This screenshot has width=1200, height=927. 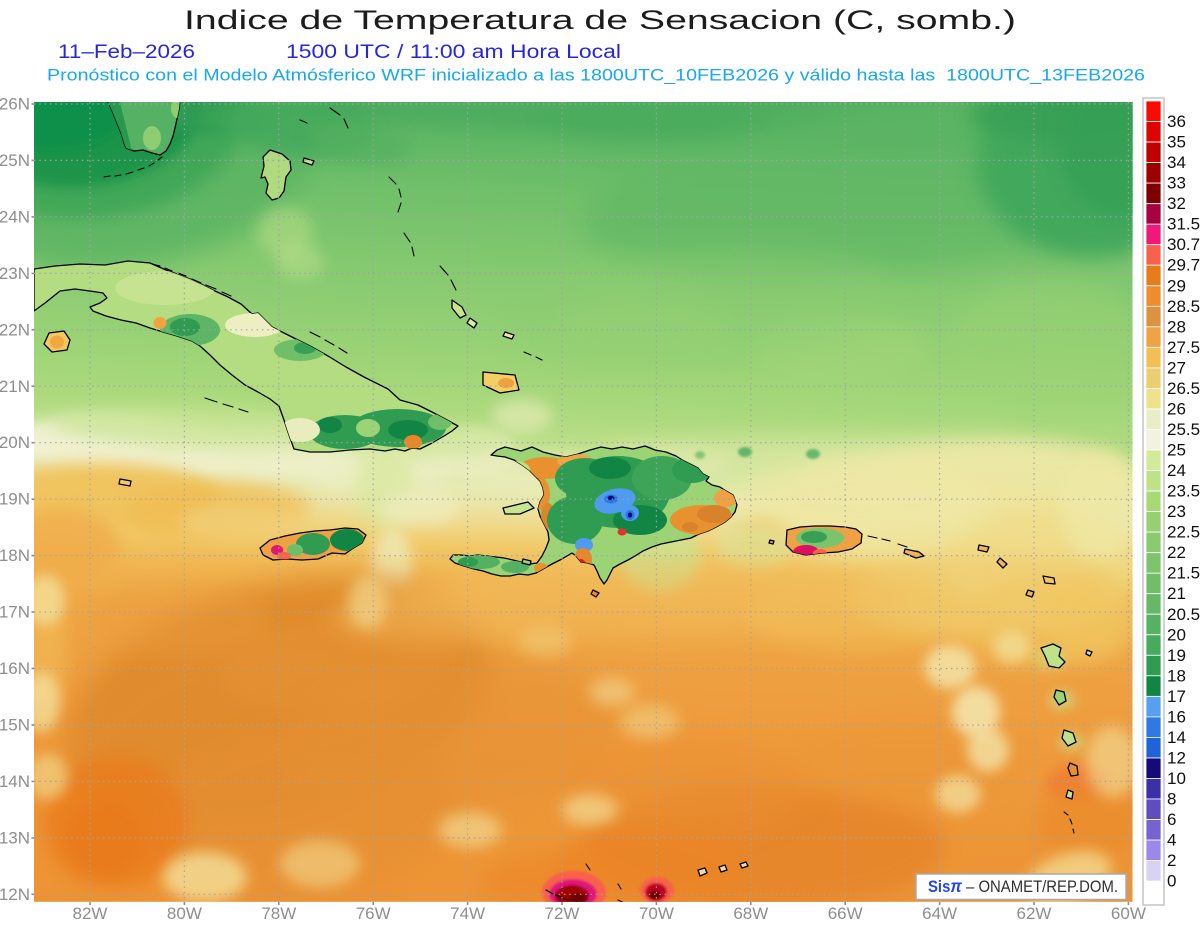 I want to click on svg-text: 74W, so click(x=467, y=913).